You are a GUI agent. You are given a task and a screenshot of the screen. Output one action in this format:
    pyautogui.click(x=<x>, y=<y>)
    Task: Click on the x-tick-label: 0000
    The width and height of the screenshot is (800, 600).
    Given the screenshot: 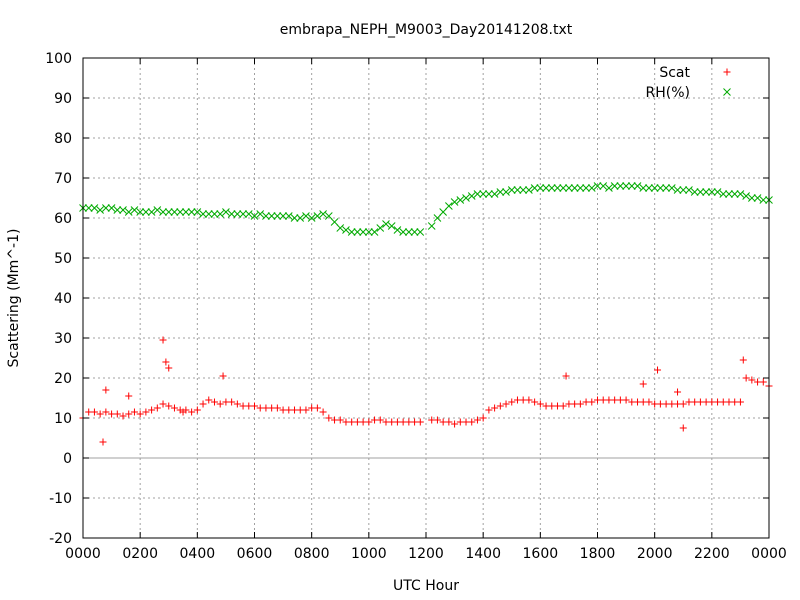 What is the action you would take?
    pyautogui.click(x=83, y=554)
    